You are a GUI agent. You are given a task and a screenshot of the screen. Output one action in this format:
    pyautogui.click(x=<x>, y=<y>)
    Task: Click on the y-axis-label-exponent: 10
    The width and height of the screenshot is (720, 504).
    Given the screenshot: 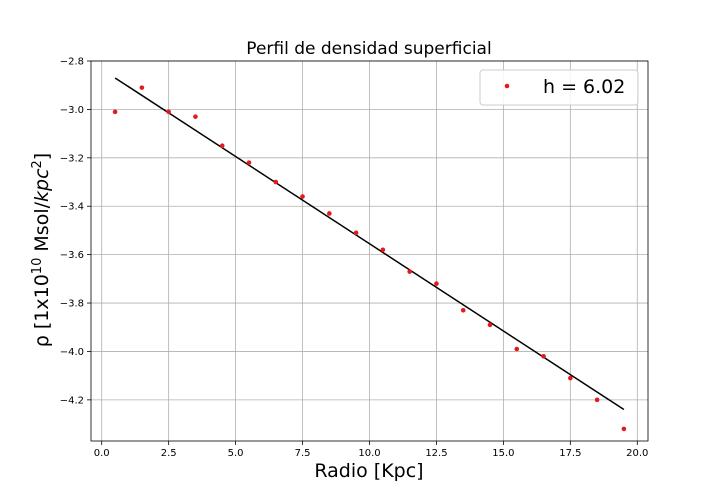 What is the action you would take?
    pyautogui.click(x=37, y=266)
    